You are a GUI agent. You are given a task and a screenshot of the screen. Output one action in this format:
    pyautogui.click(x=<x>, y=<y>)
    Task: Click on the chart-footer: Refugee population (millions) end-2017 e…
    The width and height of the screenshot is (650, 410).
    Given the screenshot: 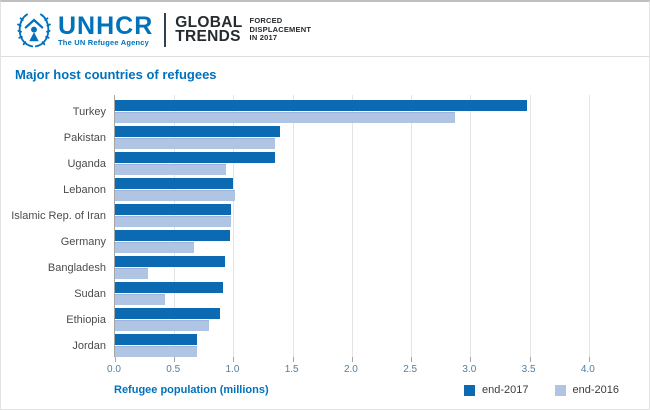 What is the action you would take?
    pyautogui.click(x=325, y=387)
    